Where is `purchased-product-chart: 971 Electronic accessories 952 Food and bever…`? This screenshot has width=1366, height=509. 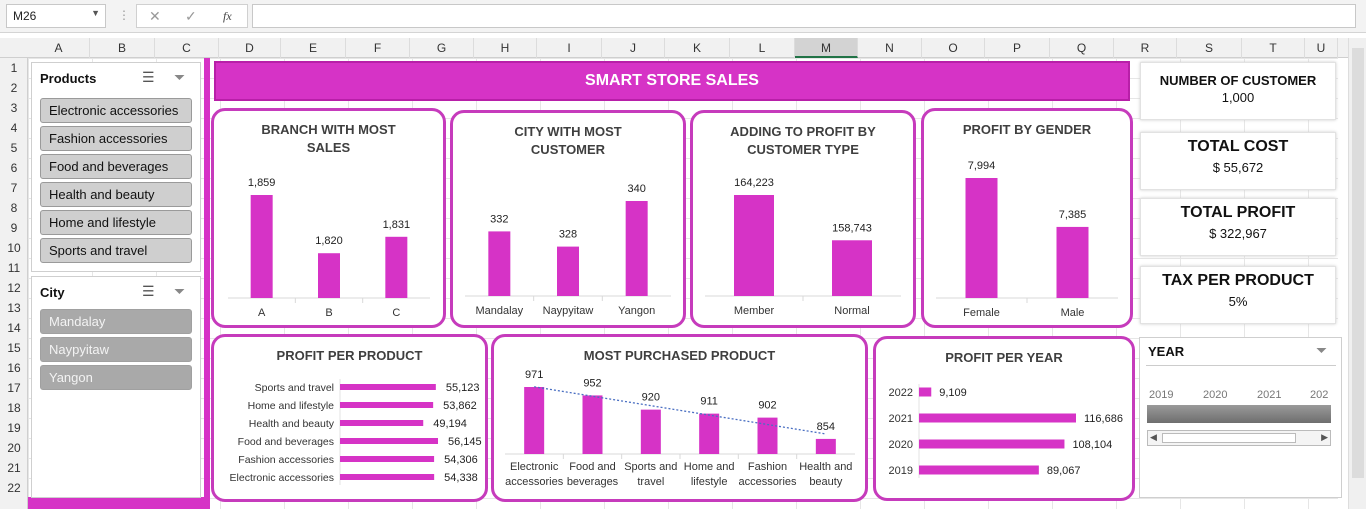 purchased-product-chart: 971 Electronic accessories 952 Food and bever… is located at coordinates (680, 428).